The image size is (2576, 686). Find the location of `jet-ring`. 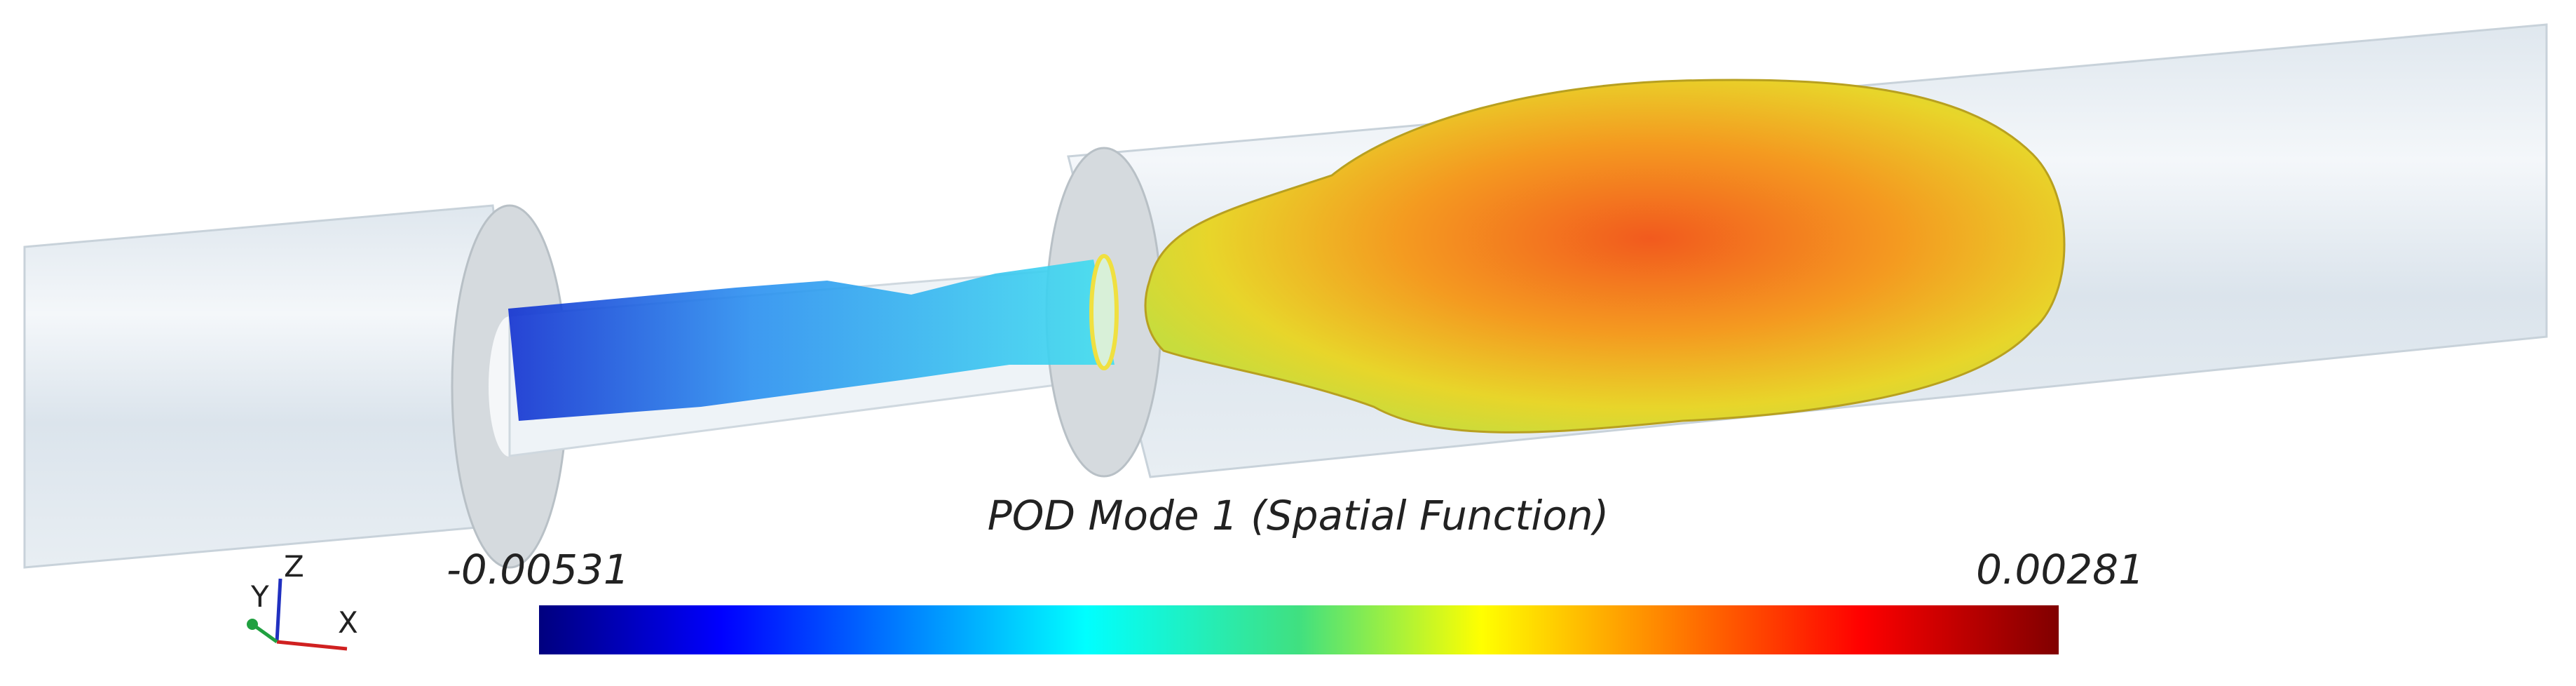

jet-ring is located at coordinates (1104, 312).